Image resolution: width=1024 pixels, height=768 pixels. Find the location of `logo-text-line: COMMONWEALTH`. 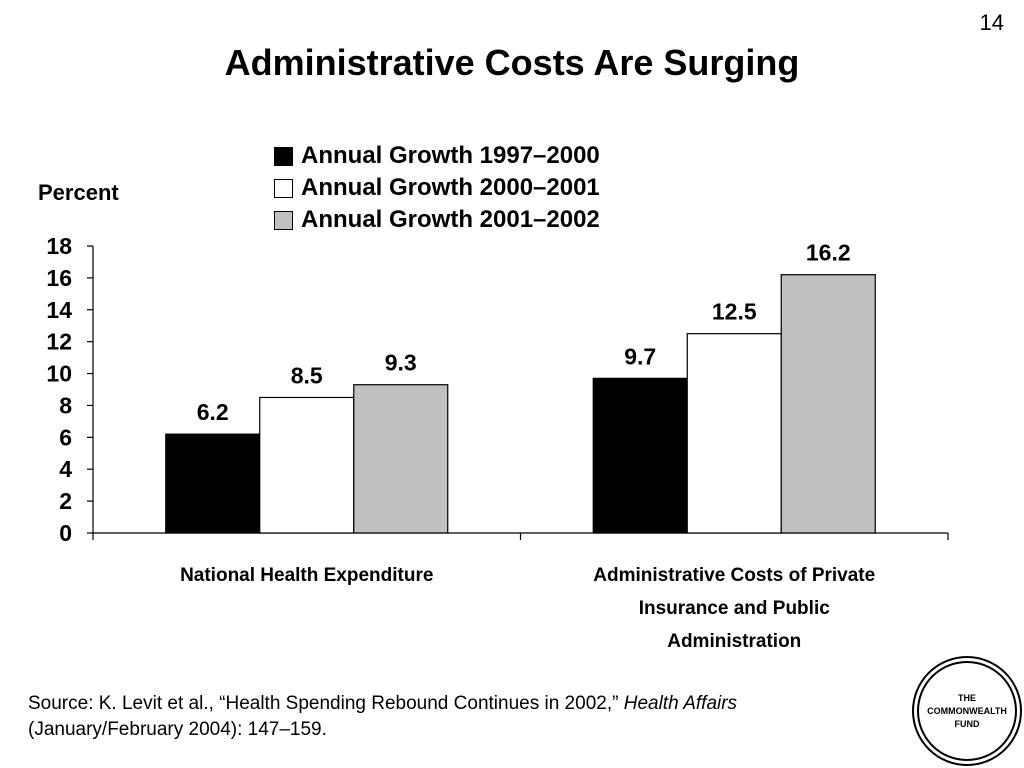

logo-text-line: COMMONWEALTH is located at coordinates (967, 711).